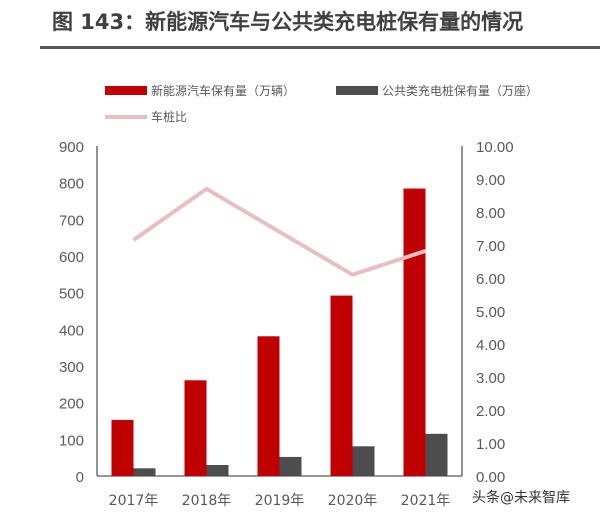 The height and width of the screenshot is (523, 600). What do you see at coordinates (288, 22) in the screenshot?
I see `chart-title: 图 143：新能源汽车与公共类充电桩保有量的情况` at bounding box center [288, 22].